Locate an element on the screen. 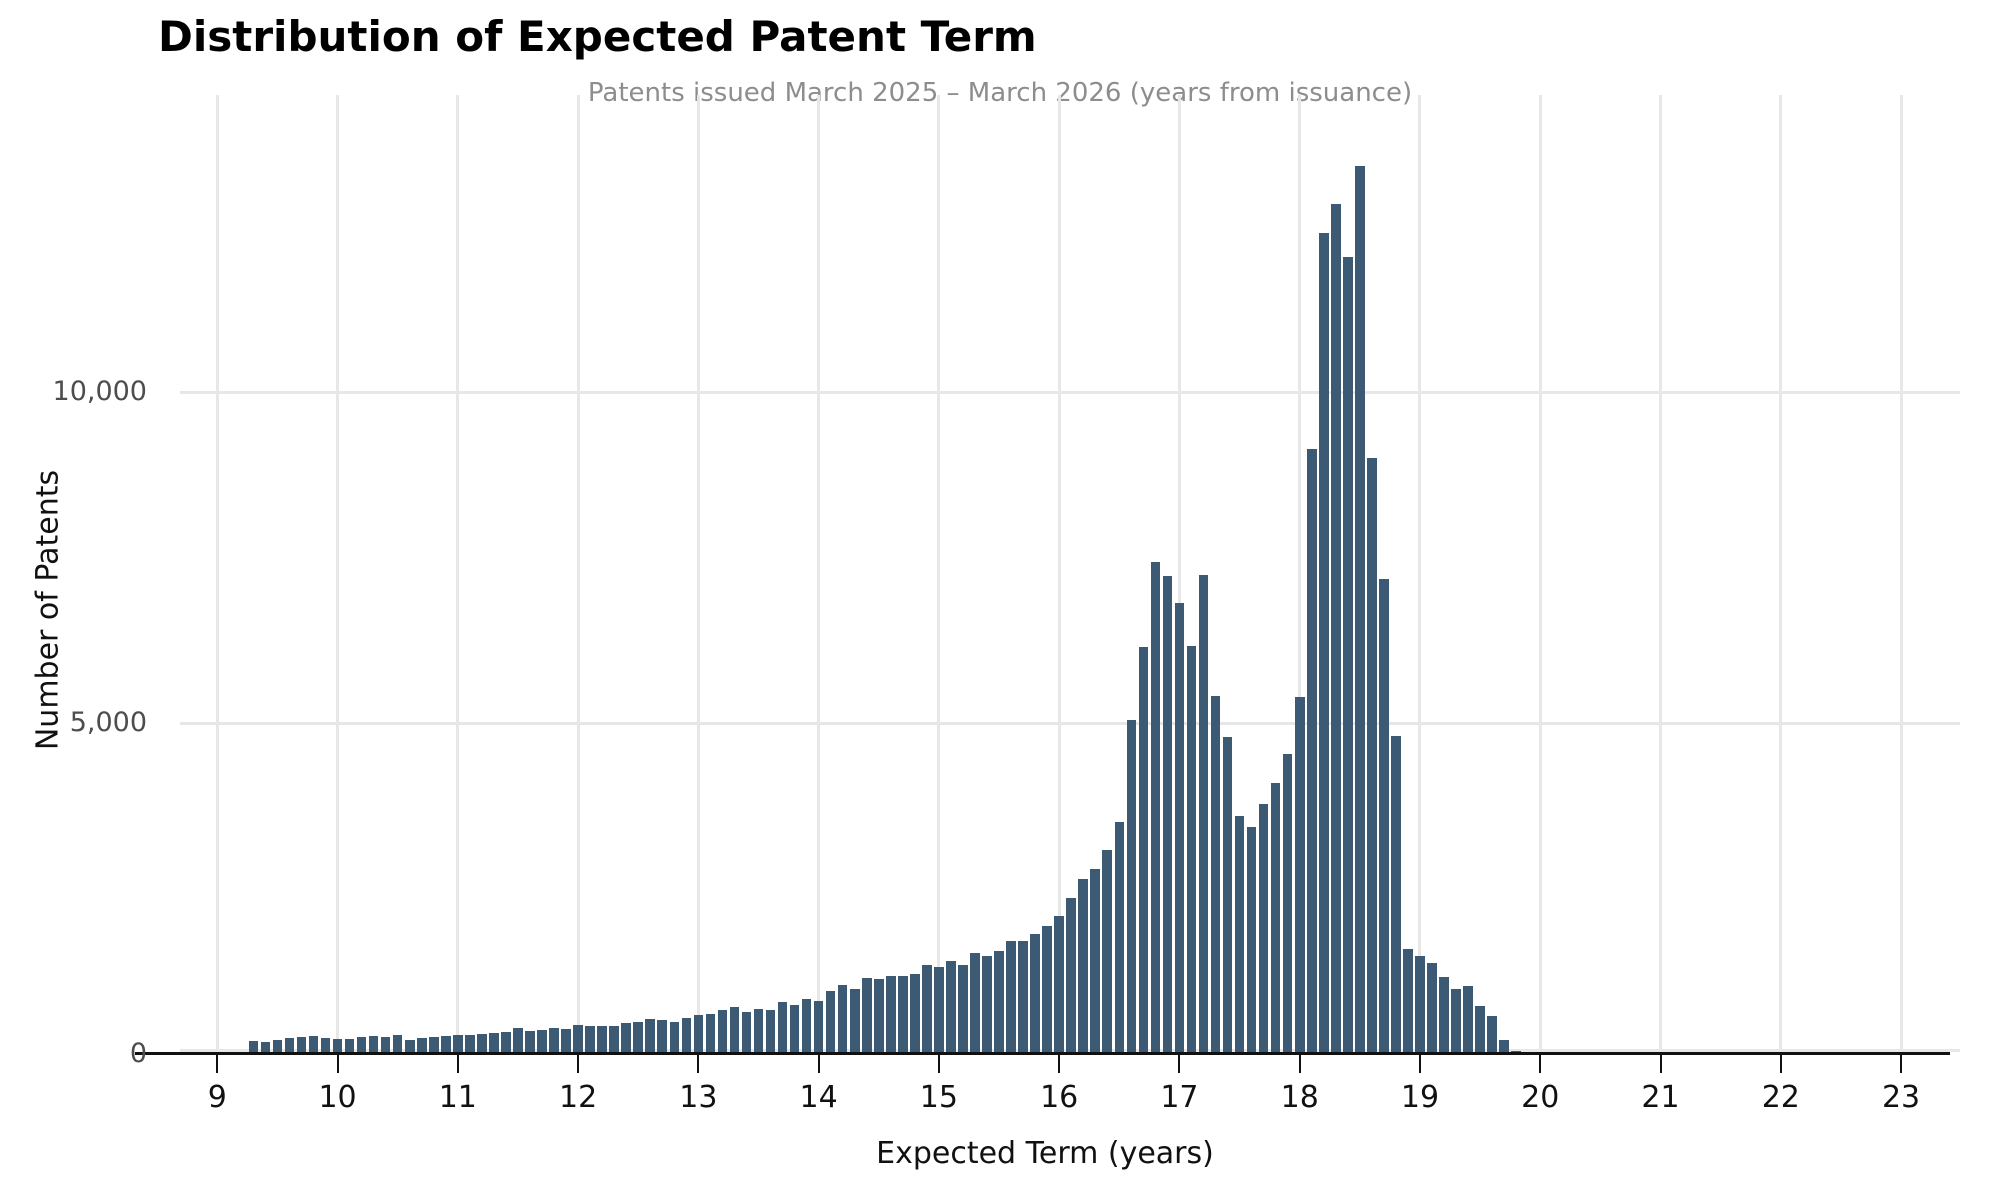 The image size is (2000, 1200). x-tick-label: 15 is located at coordinates (938, 1097).